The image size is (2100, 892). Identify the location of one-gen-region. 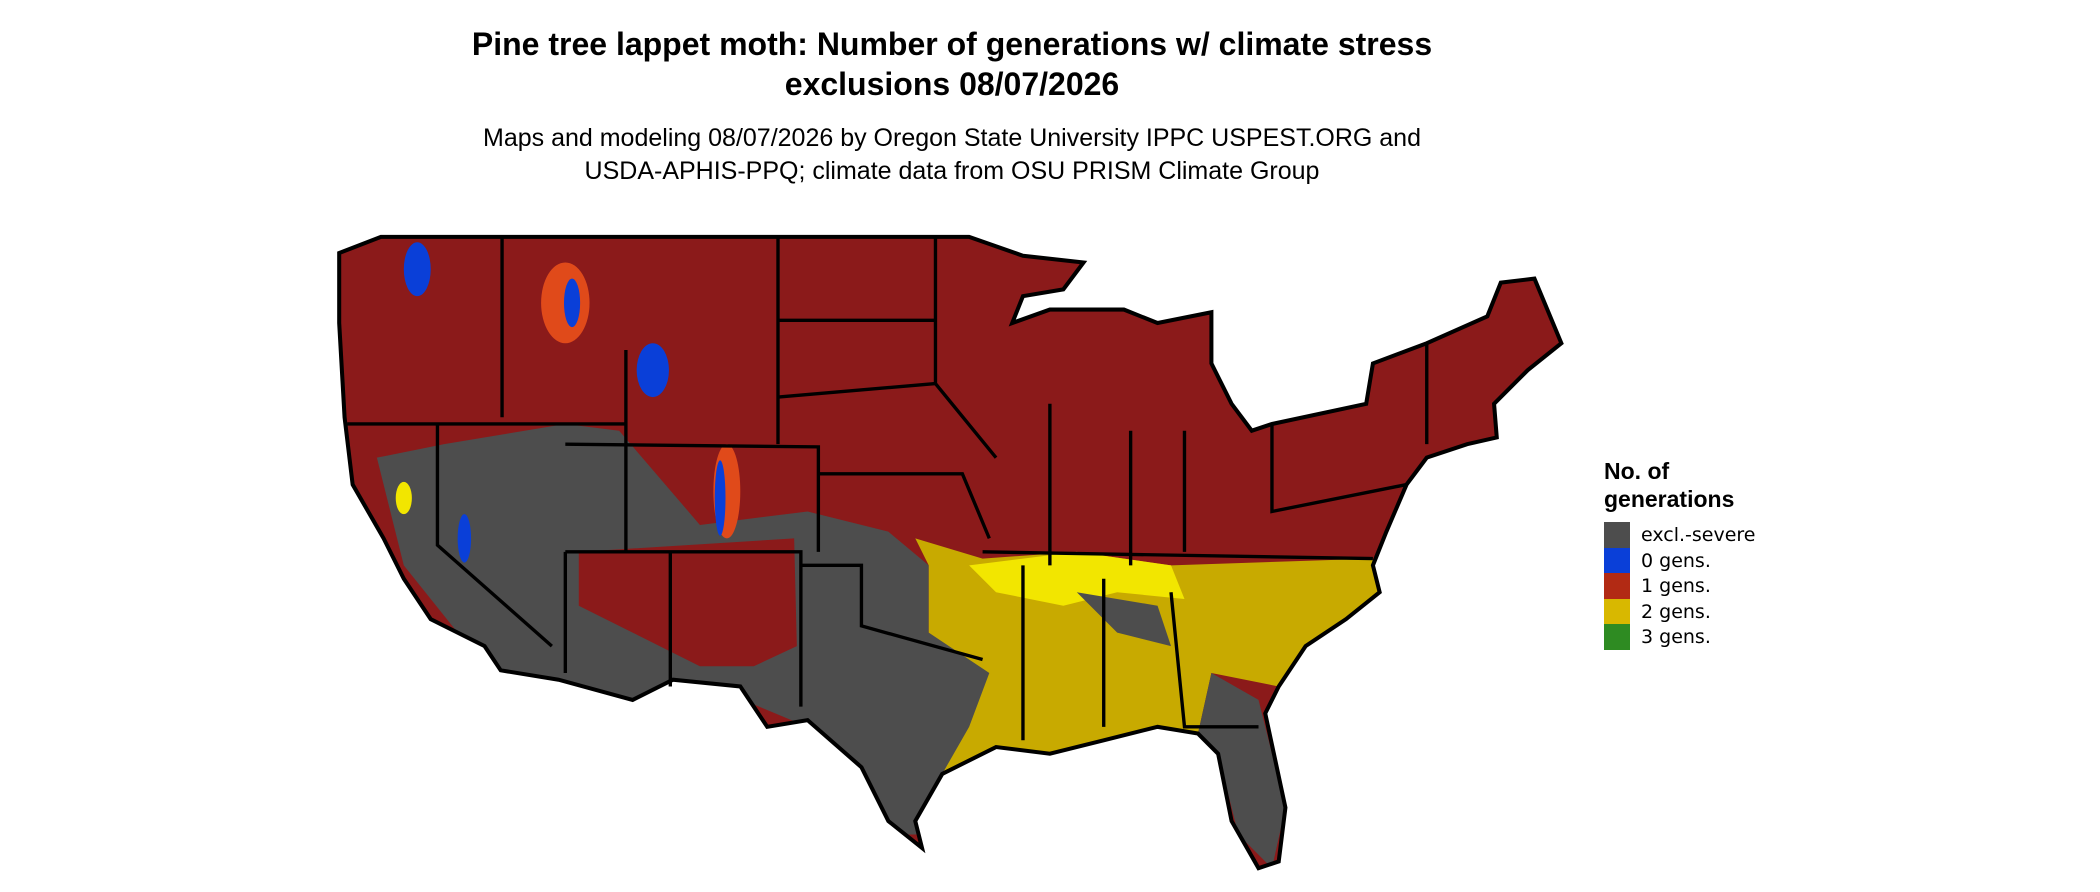
(687, 602).